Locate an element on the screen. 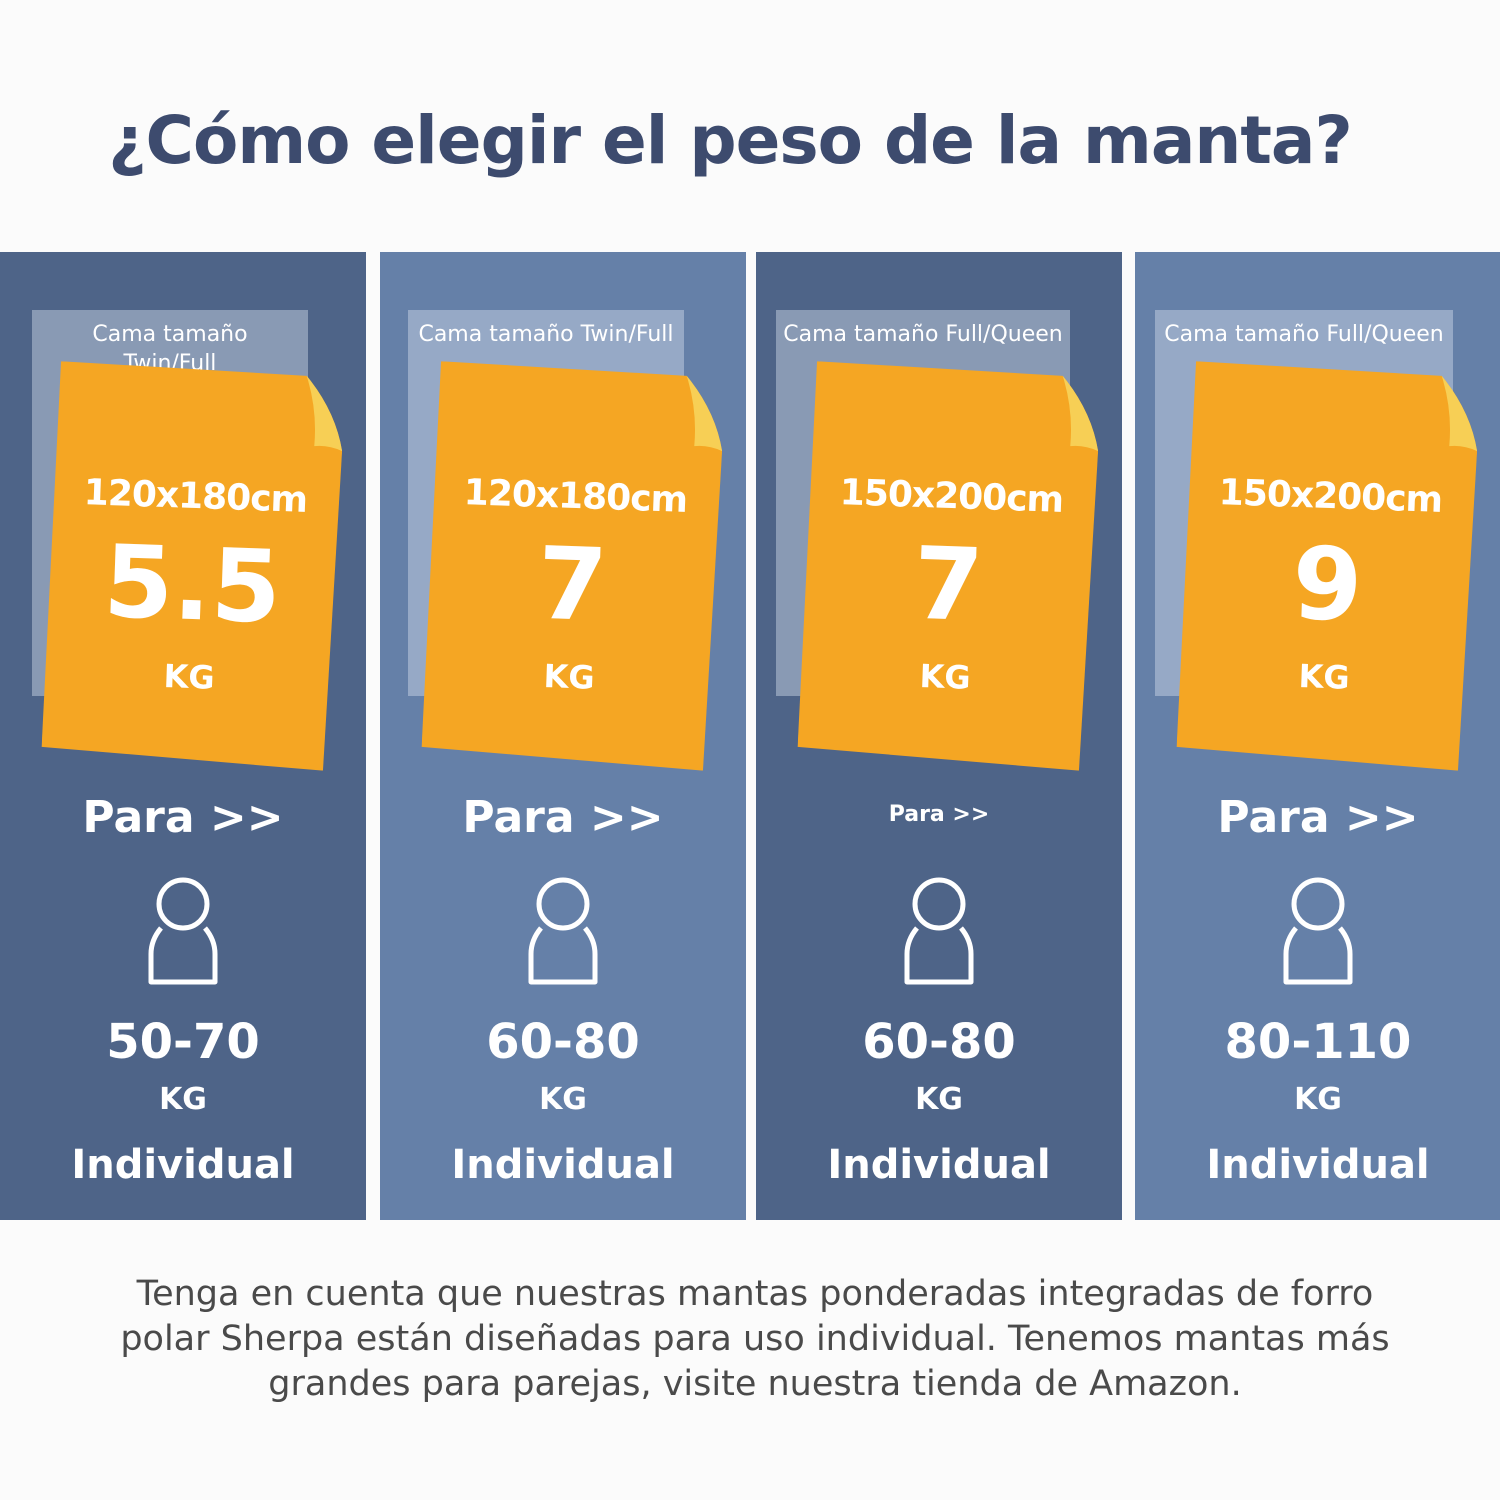  user-weight-range: 80-110 is located at coordinates (1318, 1042).